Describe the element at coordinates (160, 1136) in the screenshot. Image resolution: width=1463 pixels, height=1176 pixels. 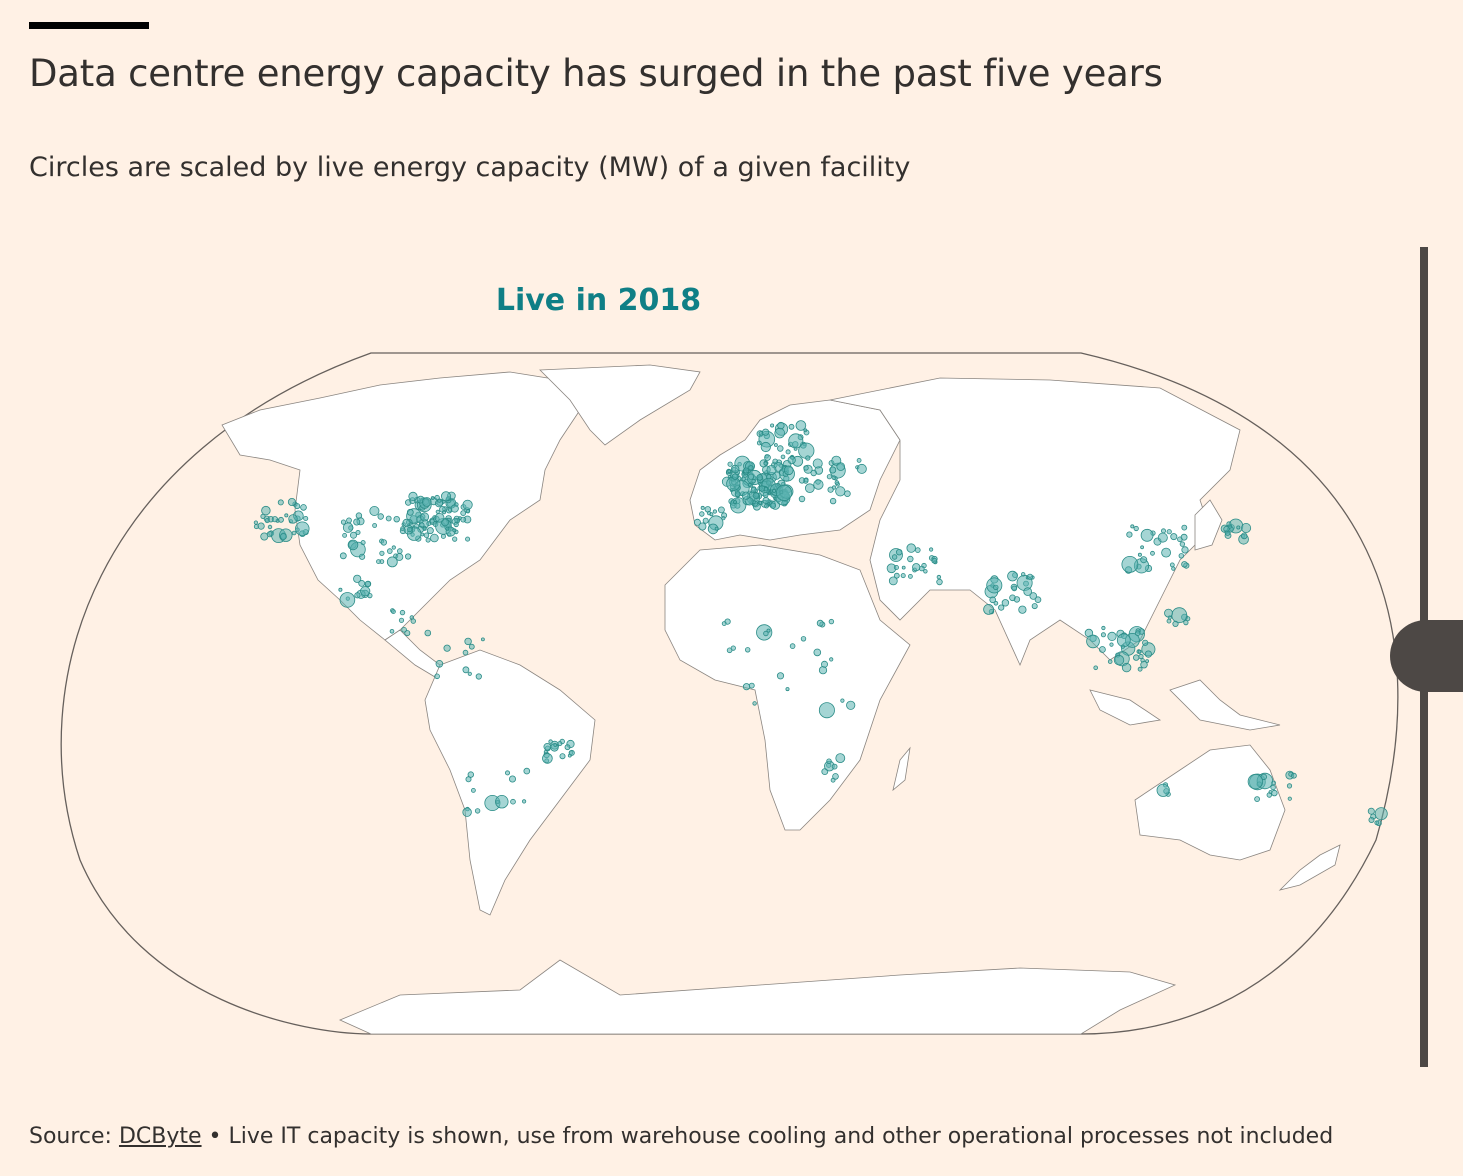
I see `source-link: DCByte` at that location.